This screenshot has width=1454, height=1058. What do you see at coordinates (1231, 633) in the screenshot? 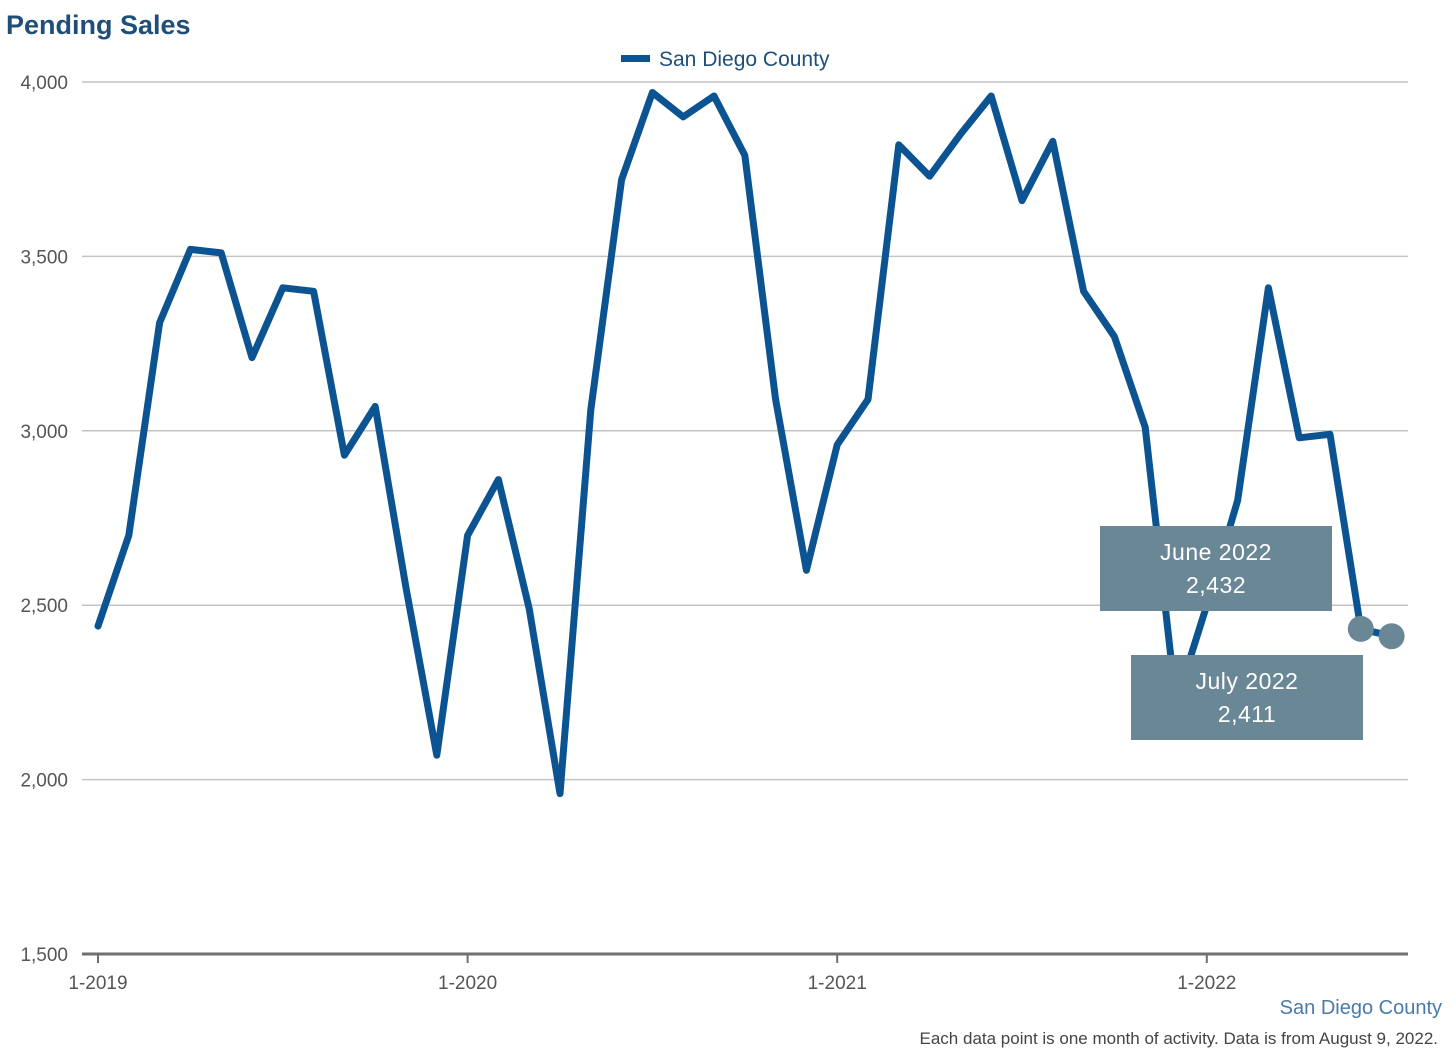
I see `callouts: June 2022 2,432 July 2022 2,411` at bounding box center [1231, 633].